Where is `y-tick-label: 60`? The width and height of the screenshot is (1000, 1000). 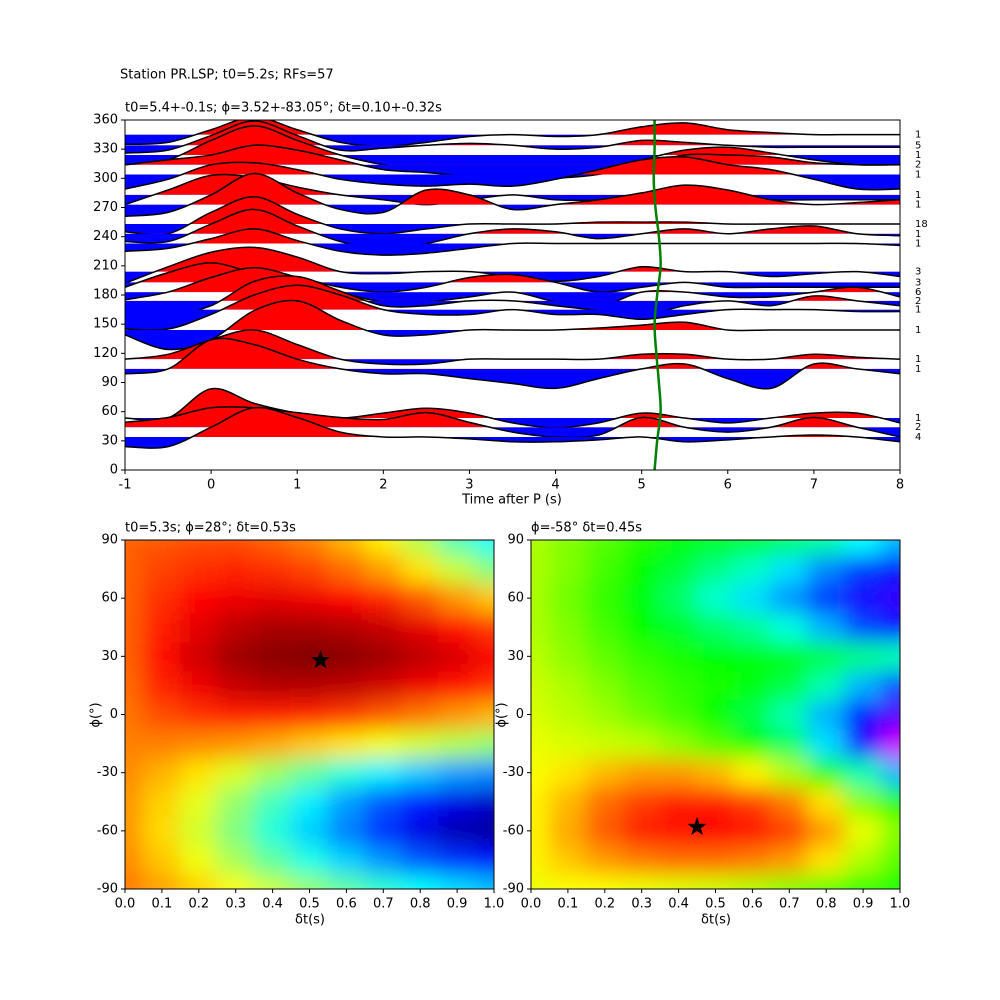
y-tick-label: 60 is located at coordinates (515, 598).